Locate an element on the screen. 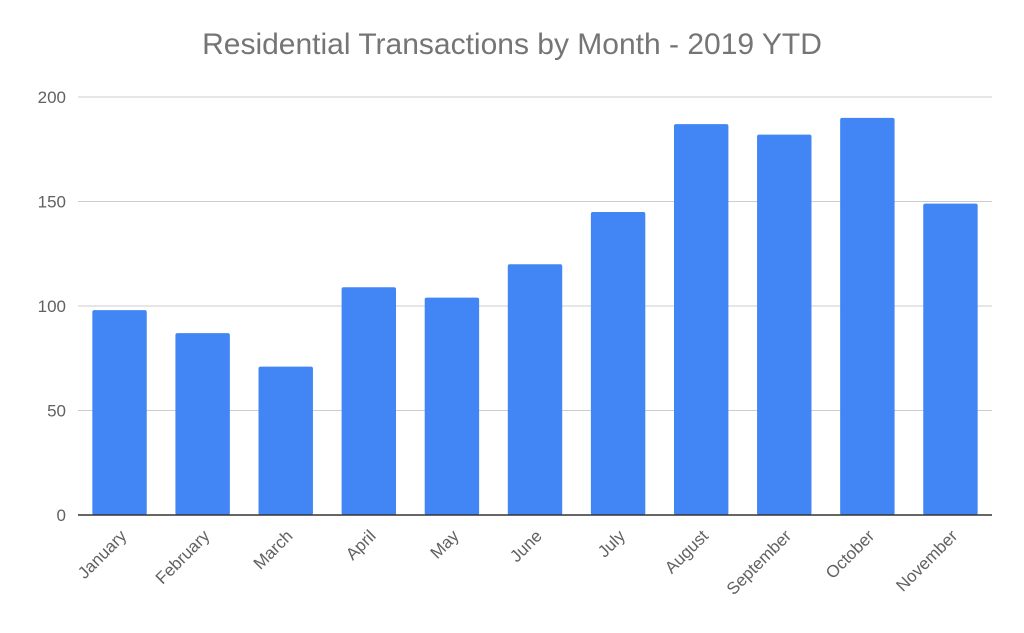 Image resolution: width=1024 pixels, height=633 pixels. y-axis-tick-labels: 0 50 100 150 200 is located at coordinates (52, 306).